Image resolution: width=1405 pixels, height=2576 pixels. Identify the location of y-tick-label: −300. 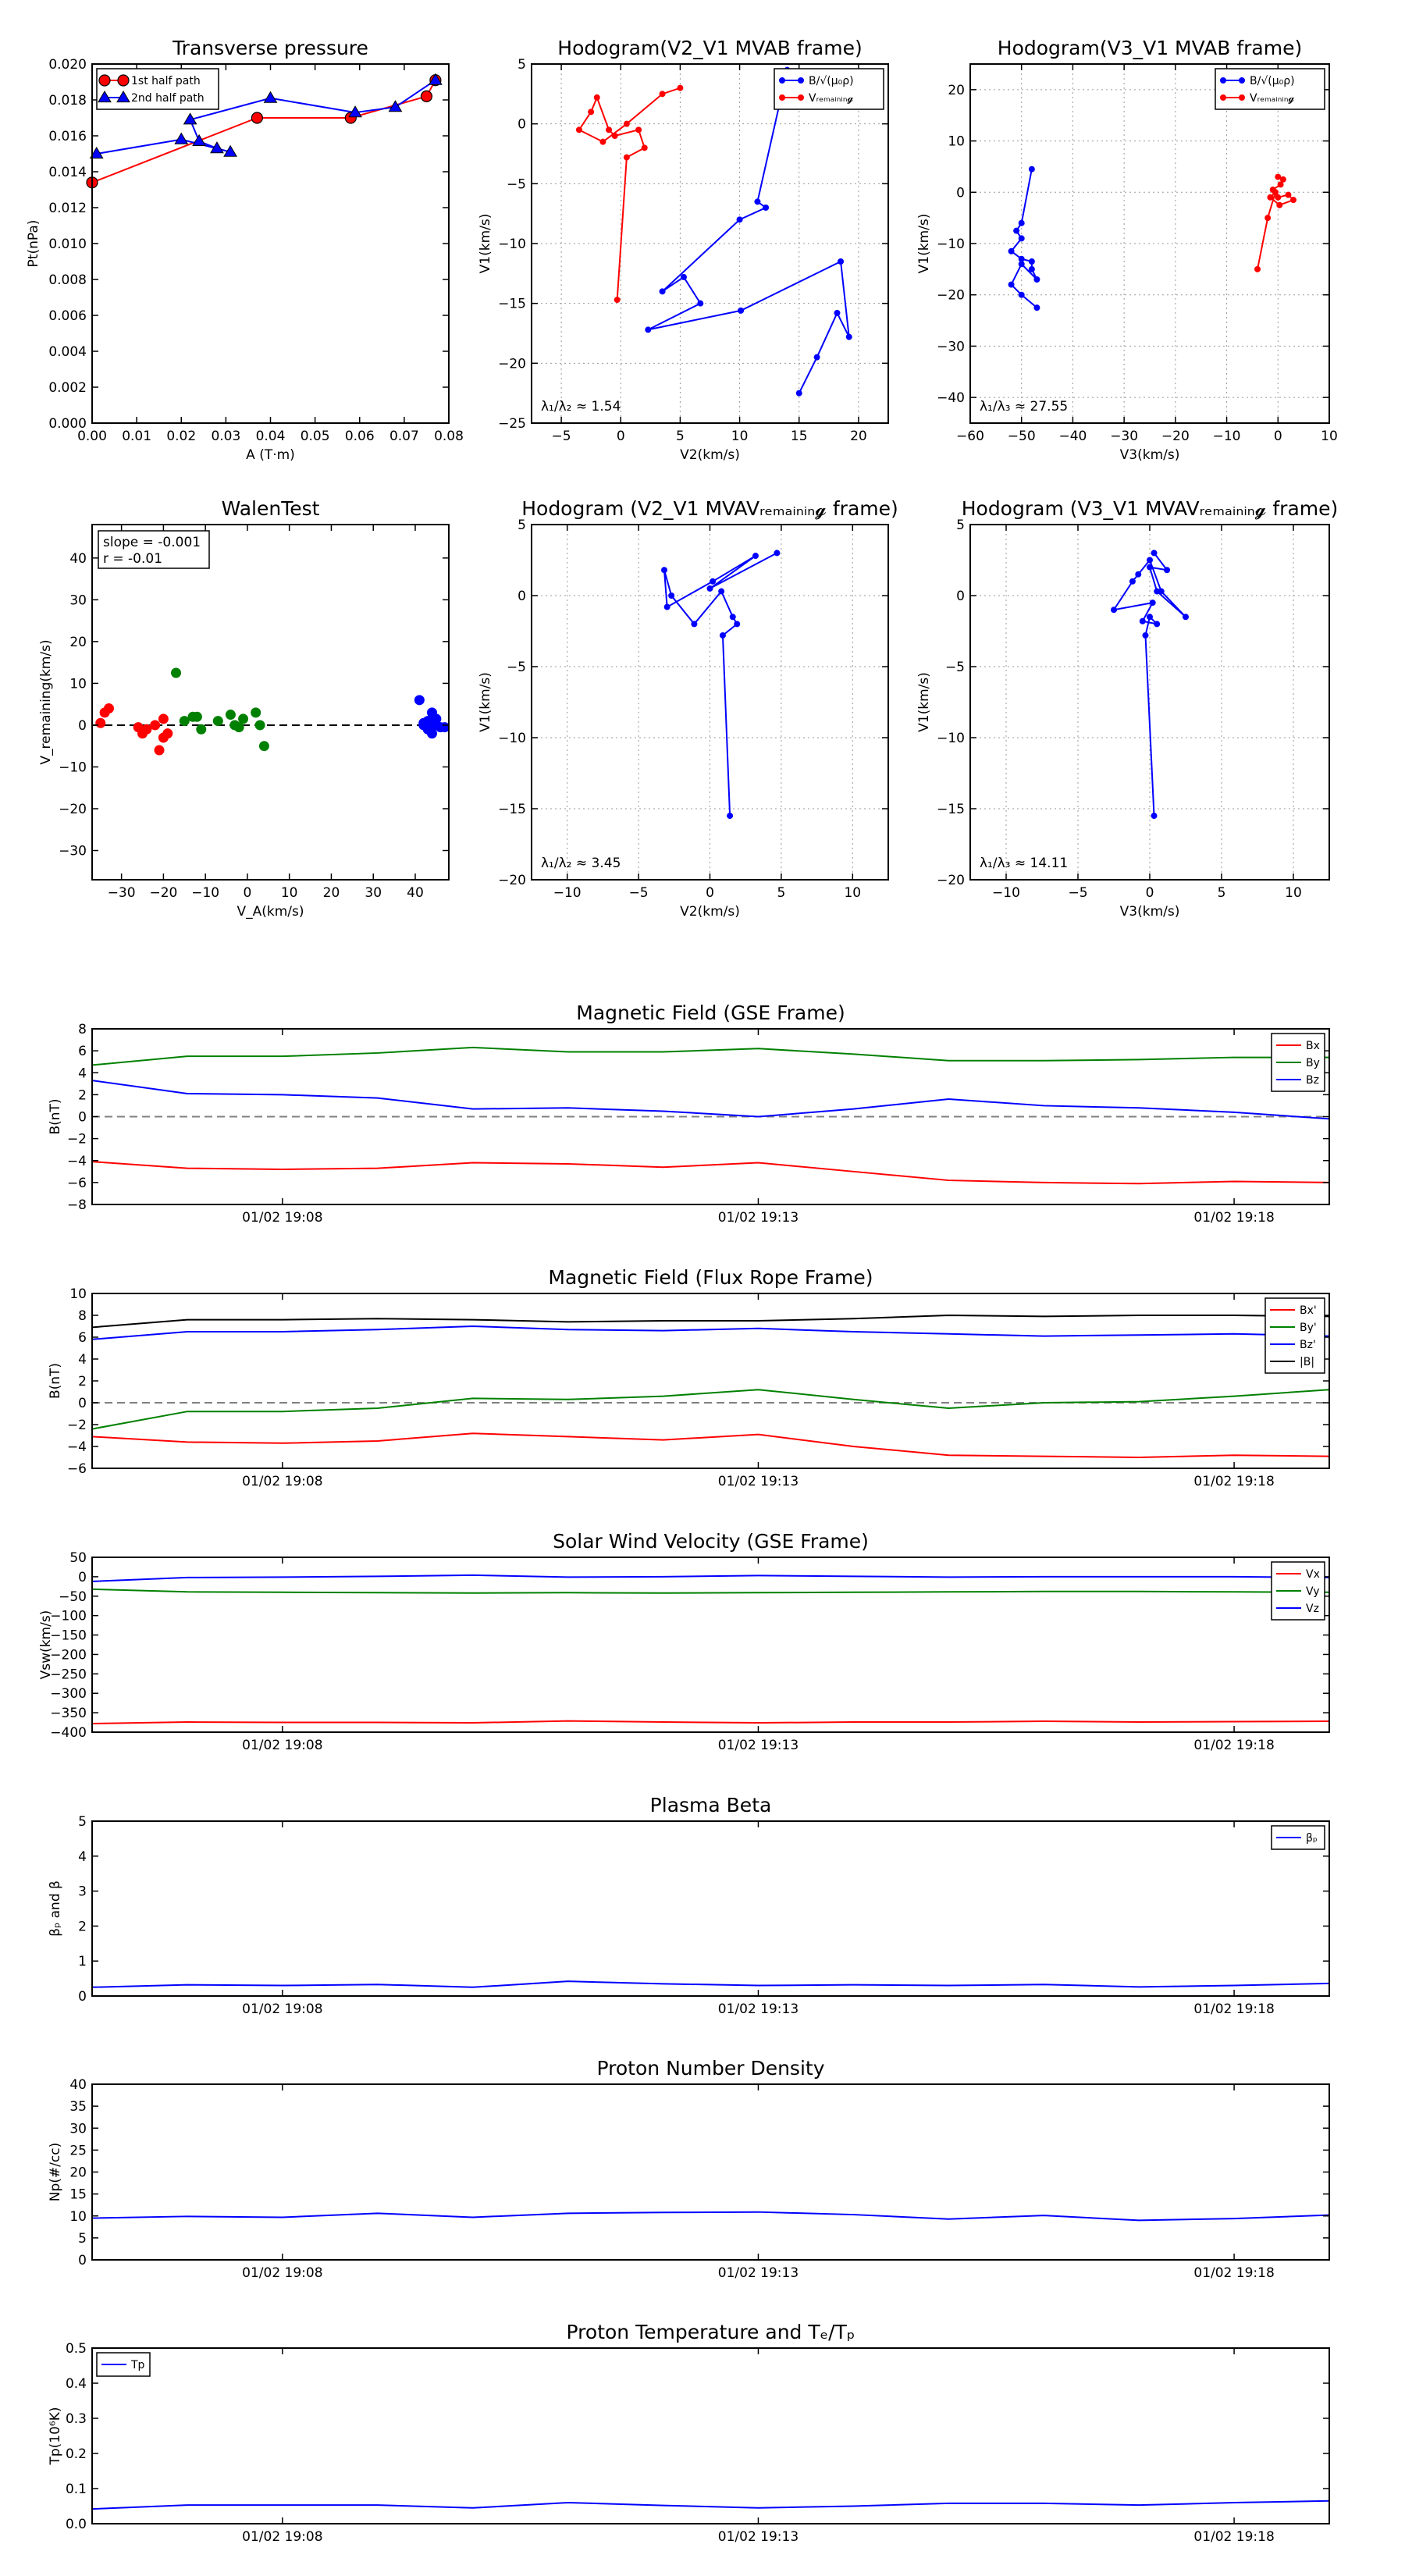
(68, 1694).